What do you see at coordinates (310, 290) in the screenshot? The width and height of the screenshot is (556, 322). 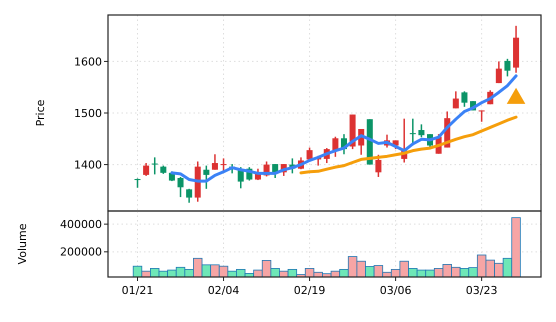 I see `x-tick-label: 02/19` at bounding box center [310, 290].